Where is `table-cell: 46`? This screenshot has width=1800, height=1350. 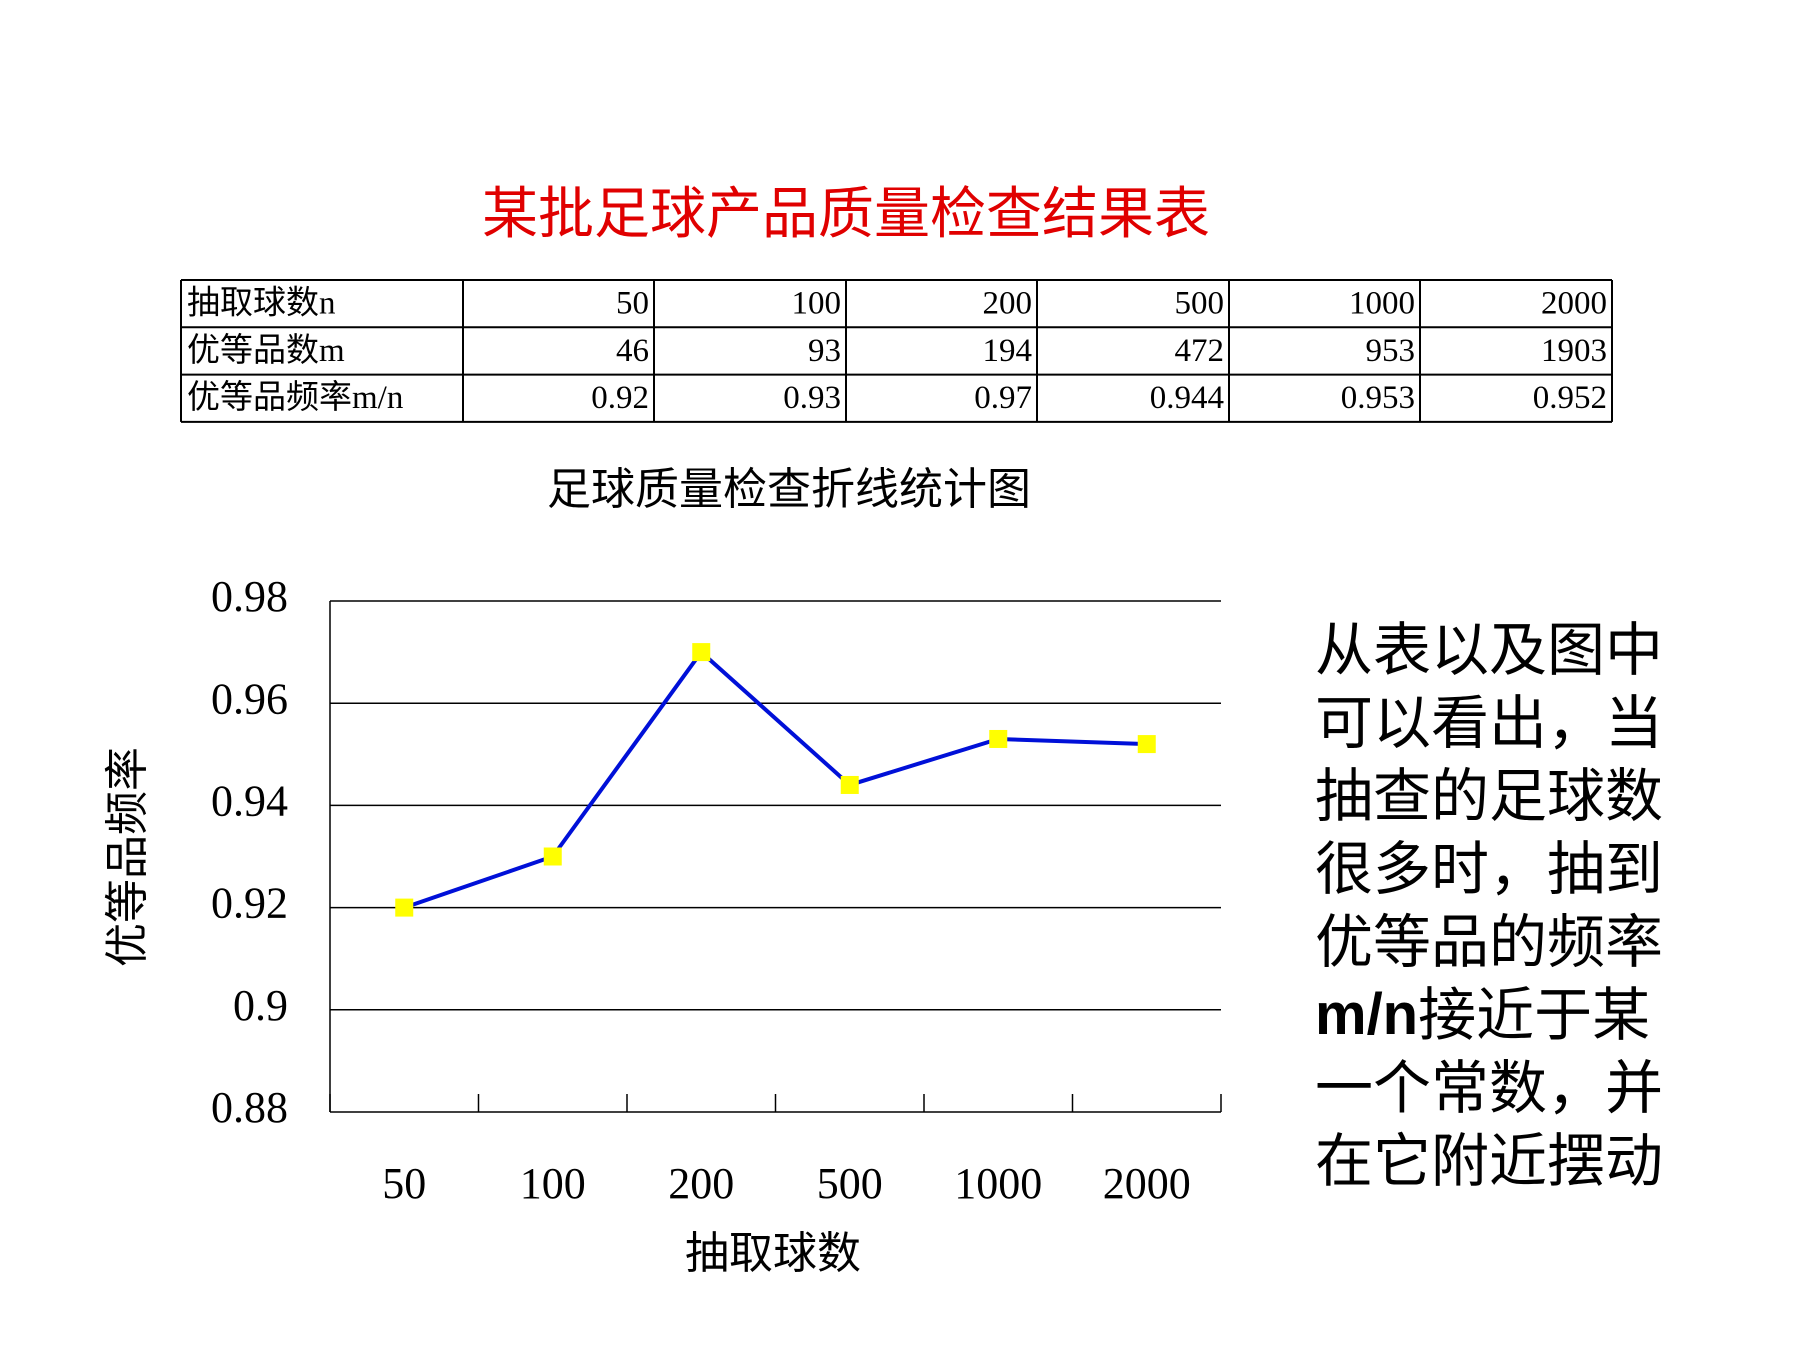
table-cell: 46 is located at coordinates (632, 351).